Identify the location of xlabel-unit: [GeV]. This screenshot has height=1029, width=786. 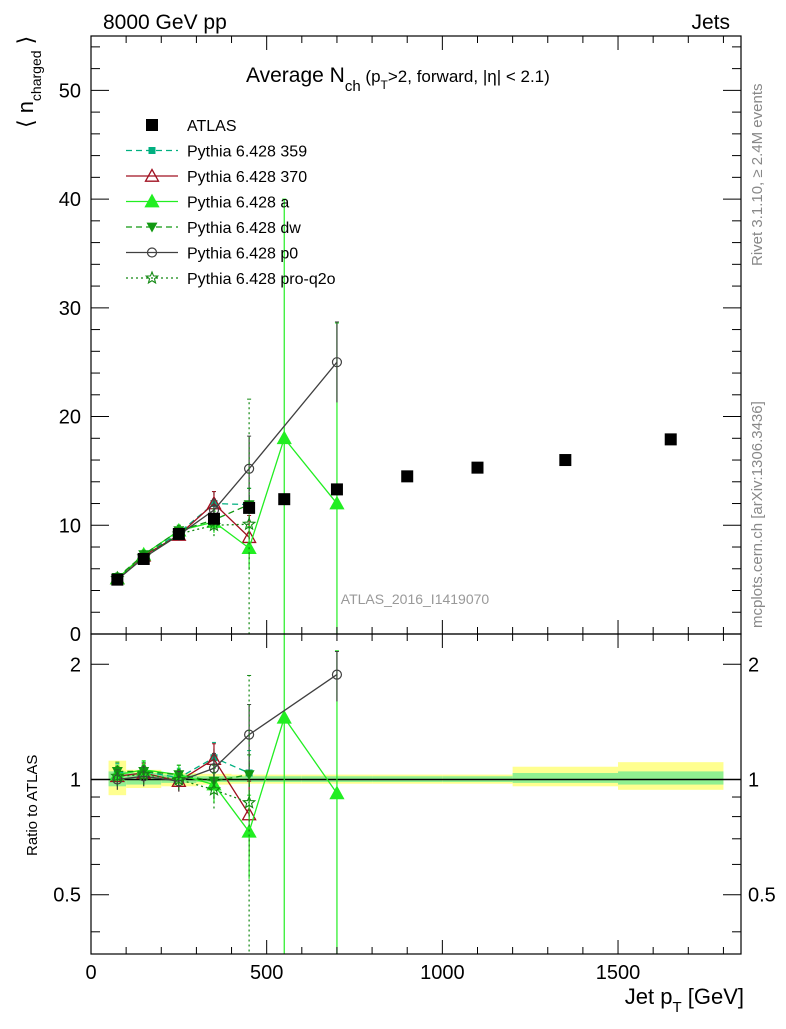
(713, 996).